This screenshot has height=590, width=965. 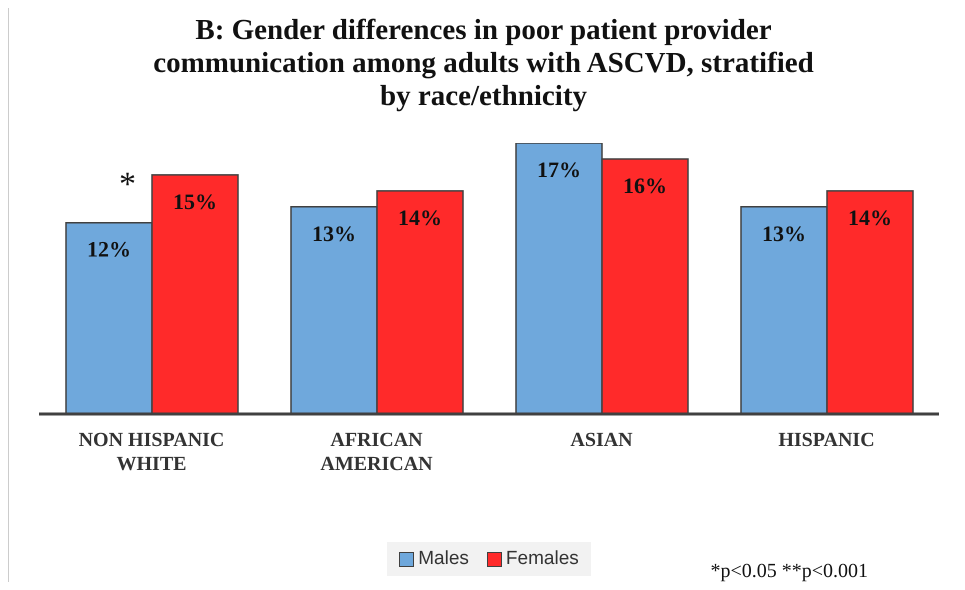 I want to click on data-label: 15%, so click(x=195, y=201).